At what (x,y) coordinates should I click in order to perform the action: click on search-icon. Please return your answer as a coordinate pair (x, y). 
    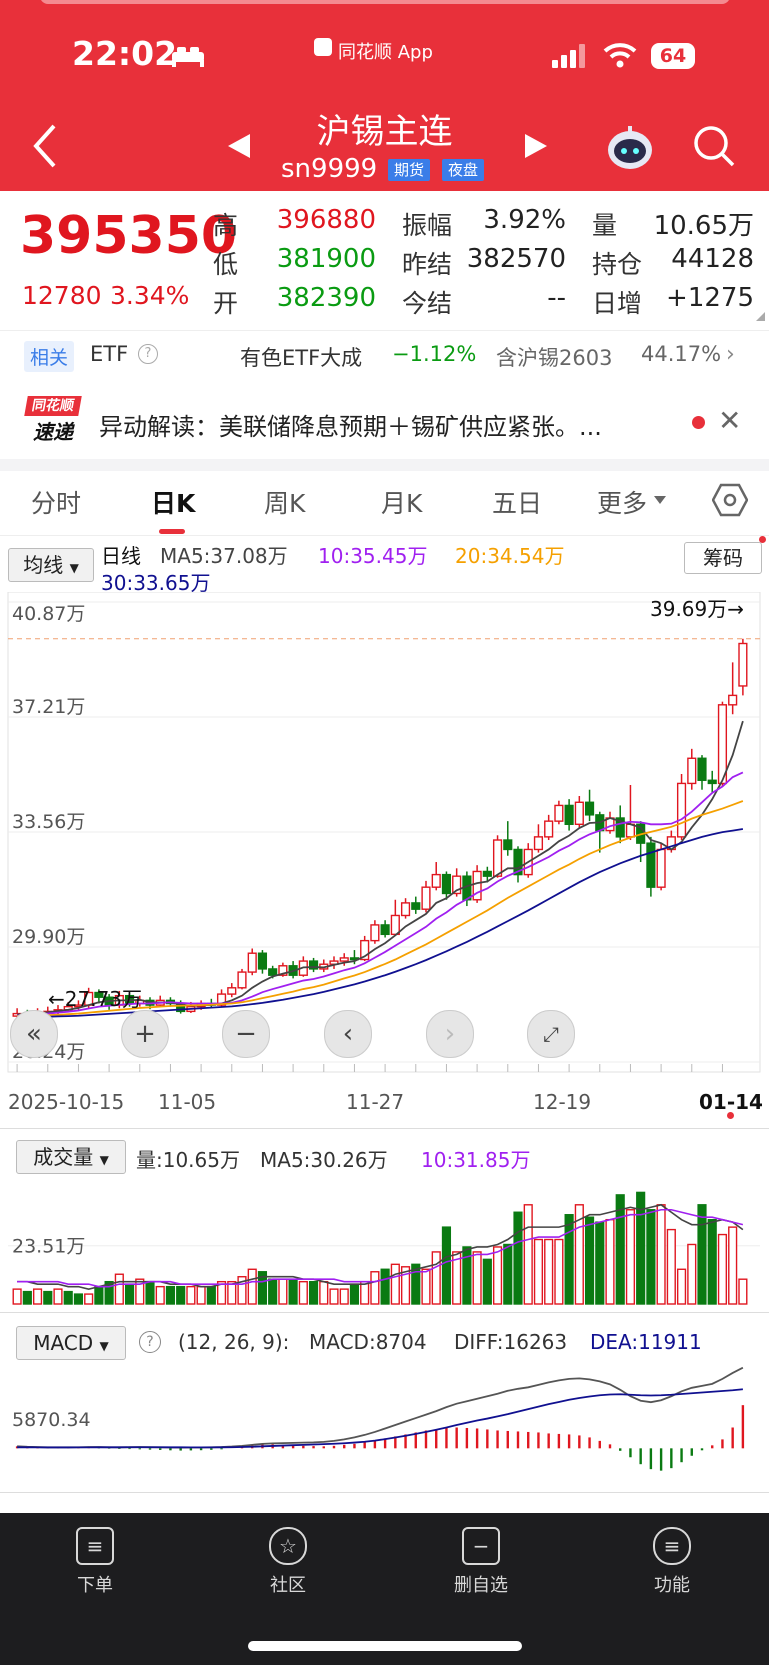
    Looking at the image, I should click on (714, 148).